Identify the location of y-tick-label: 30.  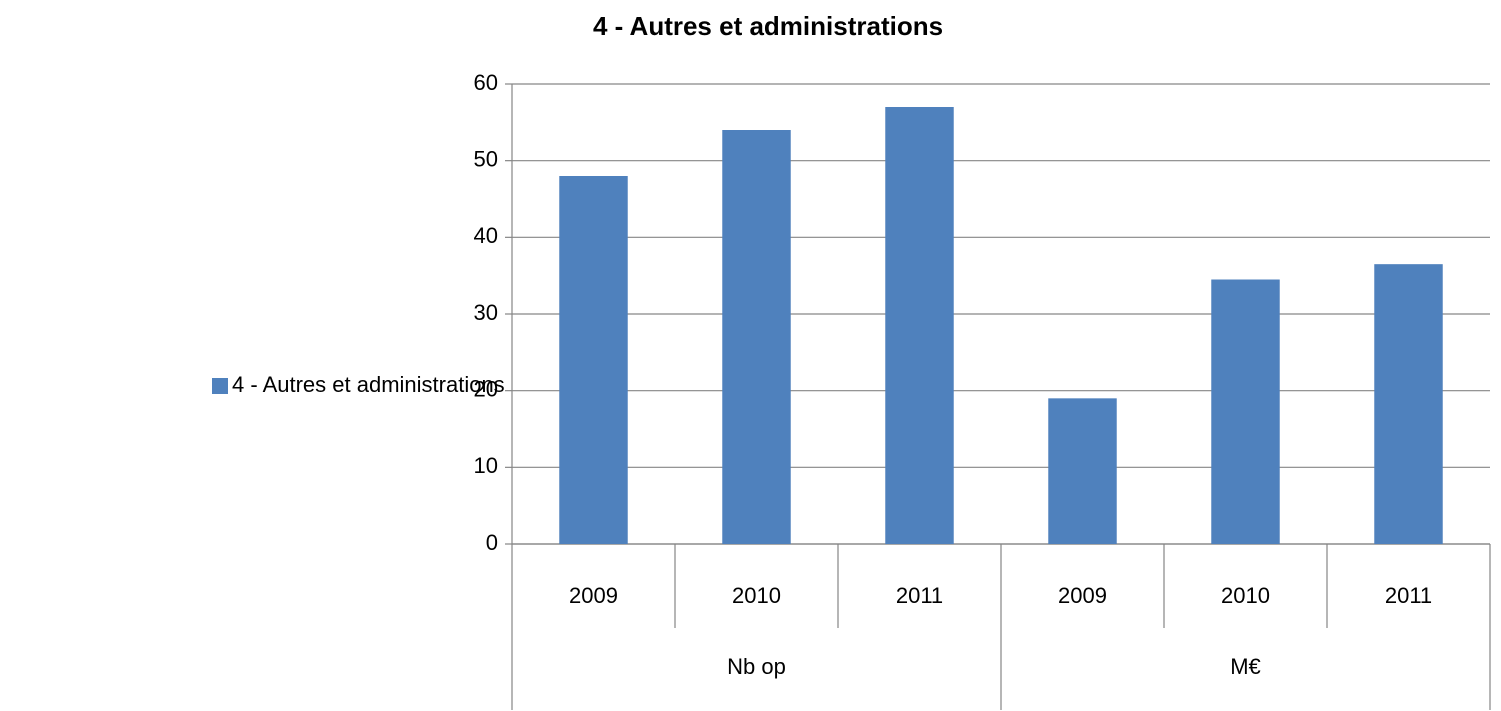
(486, 312).